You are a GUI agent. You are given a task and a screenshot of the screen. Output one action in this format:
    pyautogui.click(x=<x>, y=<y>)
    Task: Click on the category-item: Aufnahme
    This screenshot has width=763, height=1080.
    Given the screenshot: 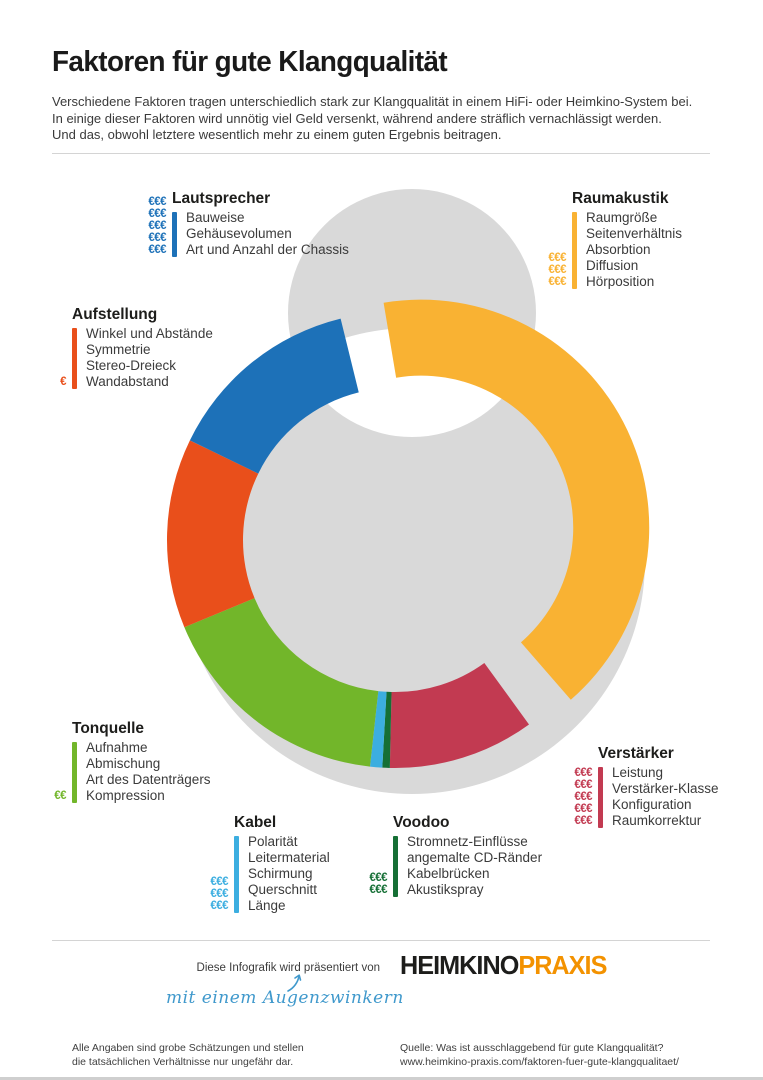 What is the action you would take?
    pyautogui.click(x=117, y=747)
    